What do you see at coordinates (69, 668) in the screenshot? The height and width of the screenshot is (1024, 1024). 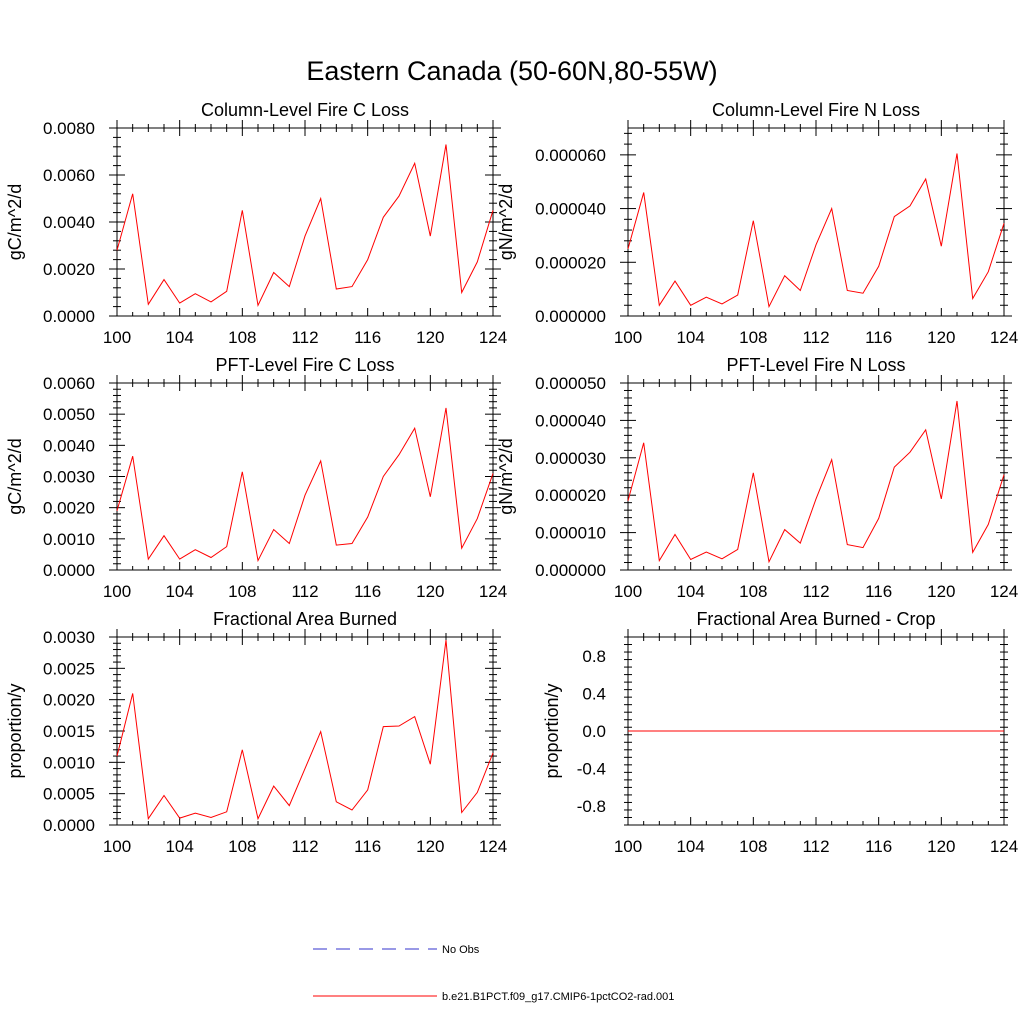 I see `y-tick-label: 0.0025` at bounding box center [69, 668].